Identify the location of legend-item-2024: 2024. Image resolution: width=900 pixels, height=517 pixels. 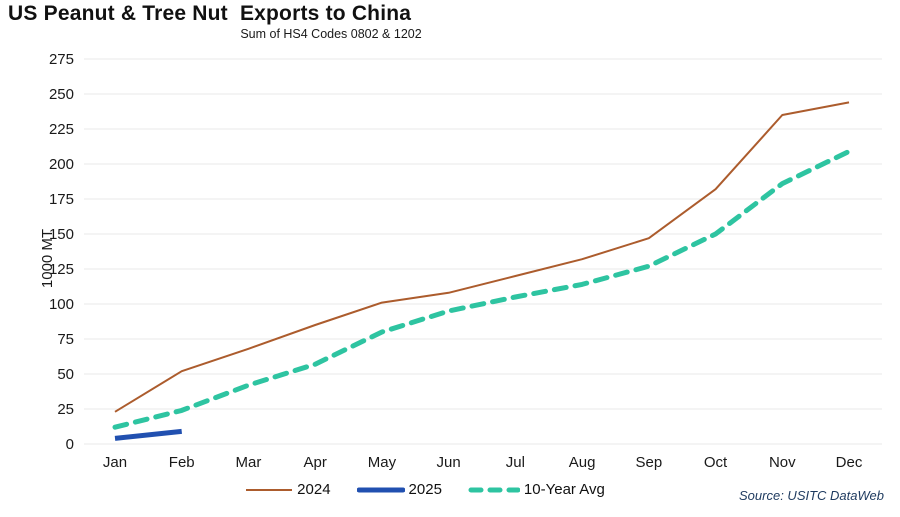
(288, 489).